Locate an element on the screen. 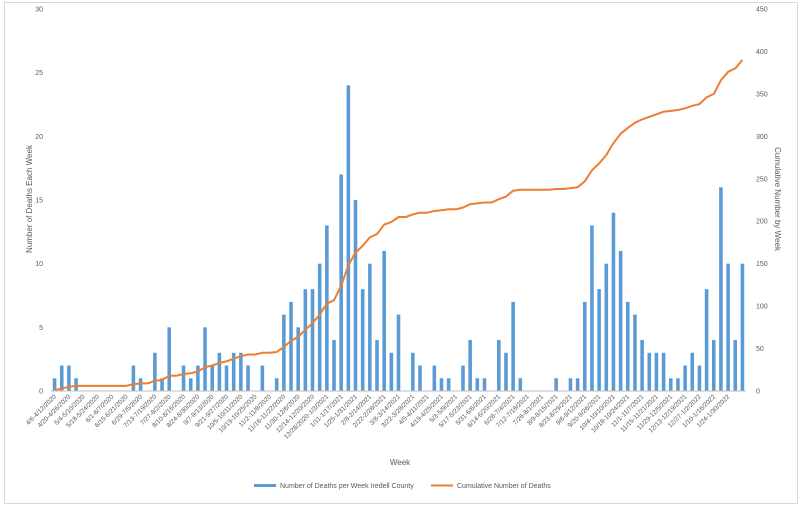 The width and height of the screenshot is (802, 510). x-axis-title: Week is located at coordinates (400, 462).